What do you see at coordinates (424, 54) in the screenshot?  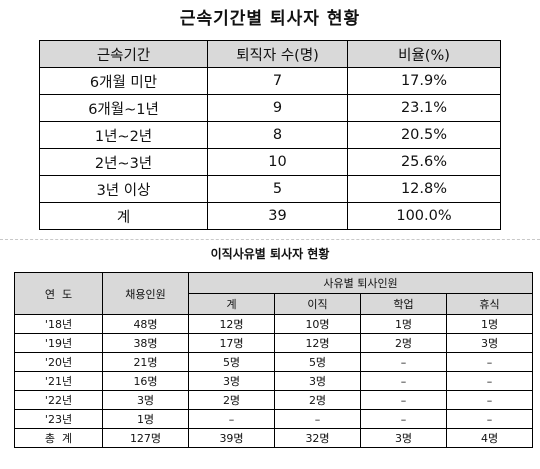 I see `header-ratio: 비율(%)` at bounding box center [424, 54].